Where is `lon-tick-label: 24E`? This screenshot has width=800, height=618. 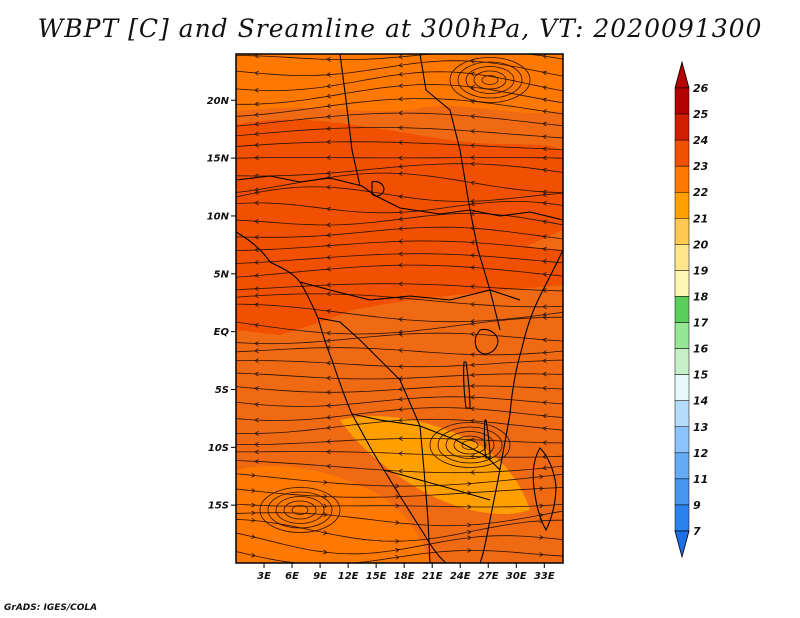
lon-tick-label: 24E is located at coordinates (460, 576).